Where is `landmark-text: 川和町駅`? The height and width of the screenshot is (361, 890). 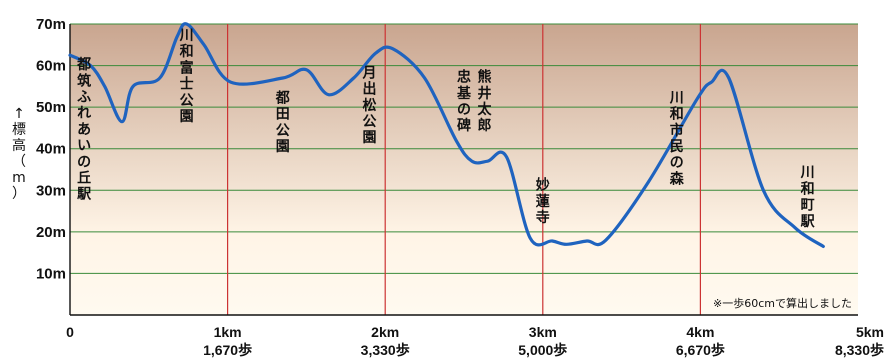 landmark-text: 川和町駅 is located at coordinates (808, 197).